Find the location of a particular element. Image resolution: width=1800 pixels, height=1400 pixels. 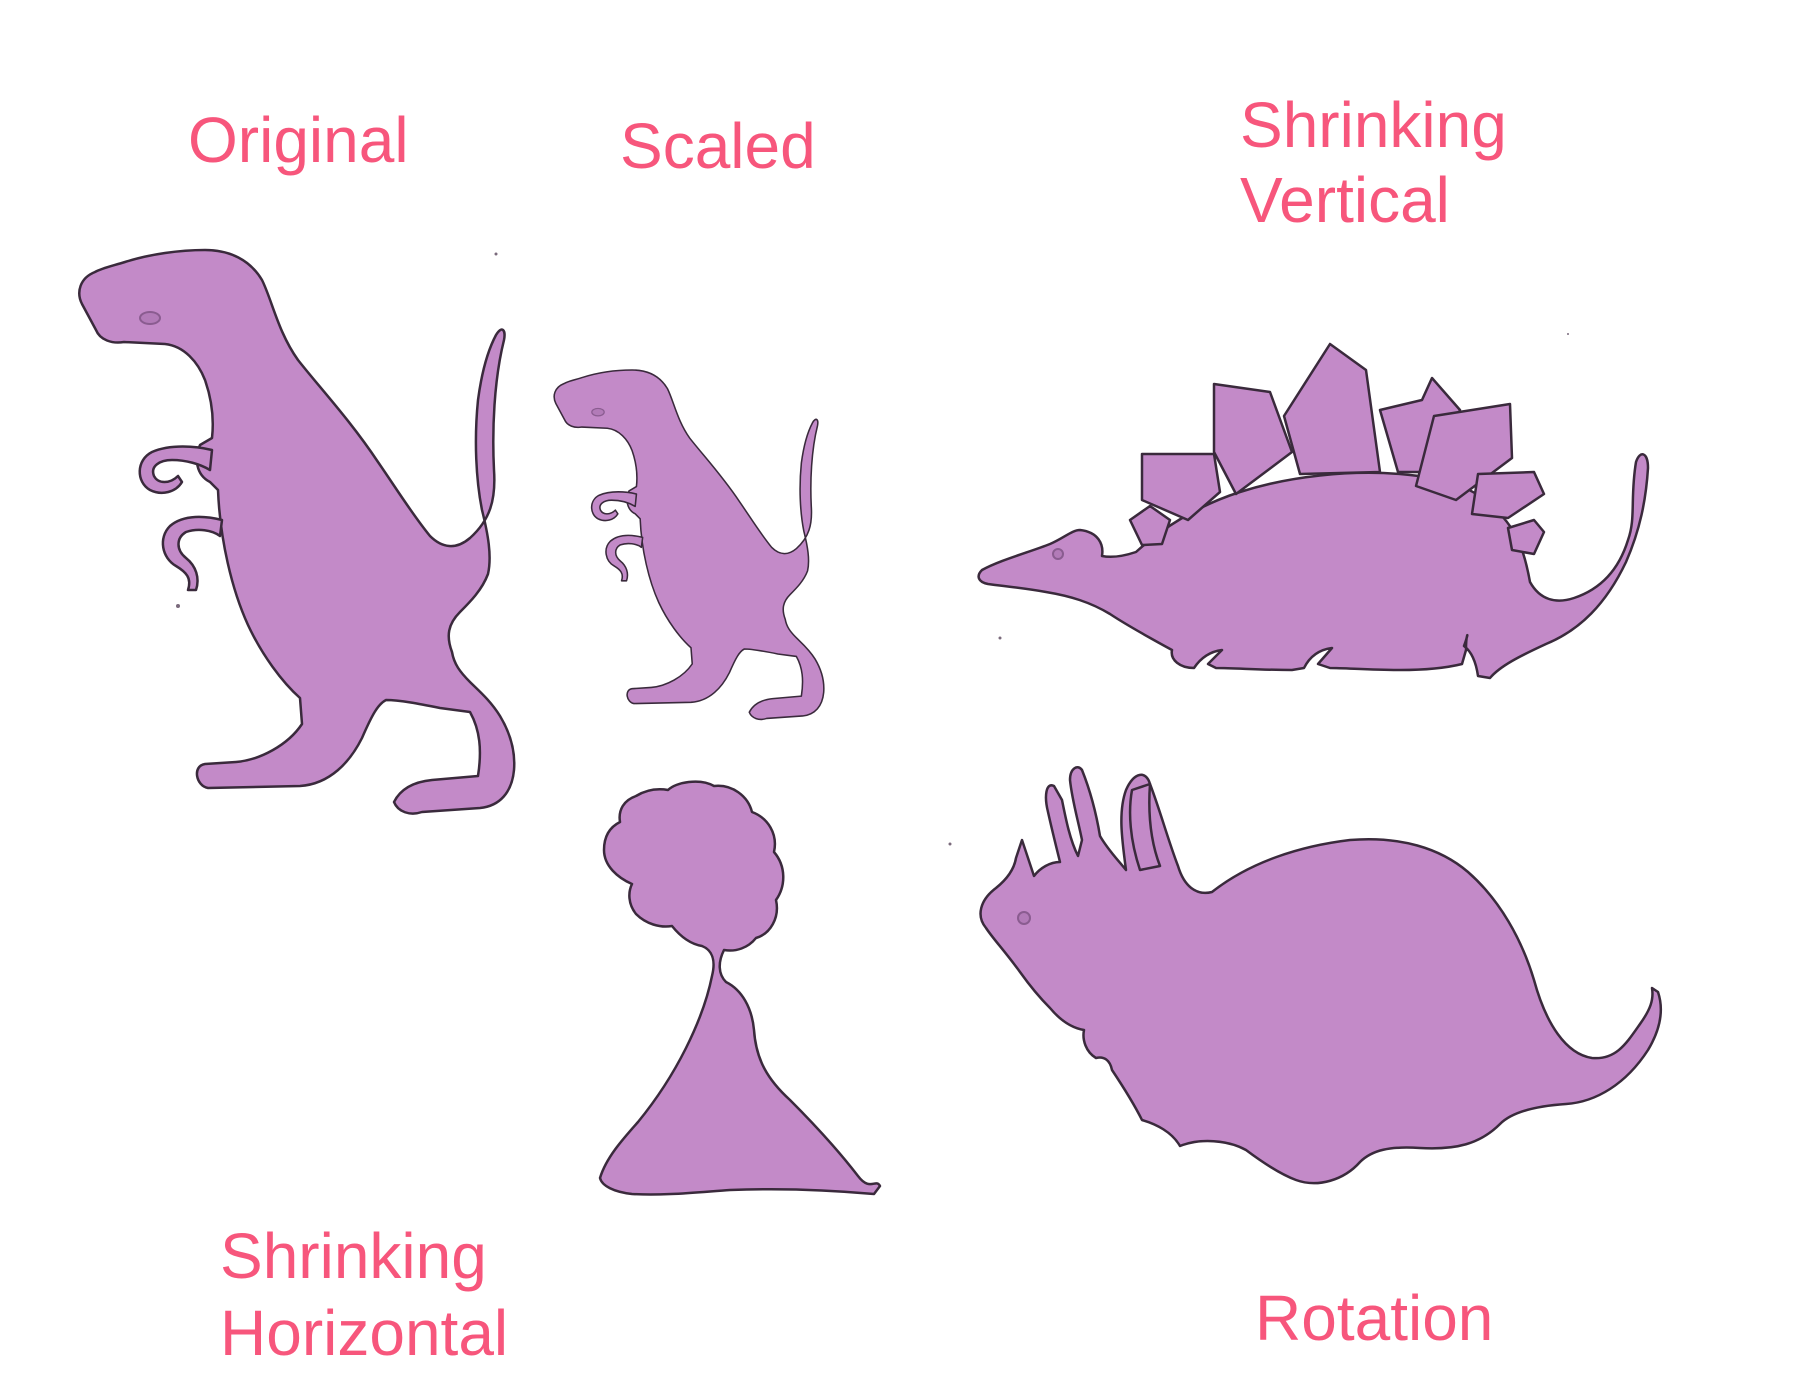

triceratops-silhouette is located at coordinates (1320, 975).